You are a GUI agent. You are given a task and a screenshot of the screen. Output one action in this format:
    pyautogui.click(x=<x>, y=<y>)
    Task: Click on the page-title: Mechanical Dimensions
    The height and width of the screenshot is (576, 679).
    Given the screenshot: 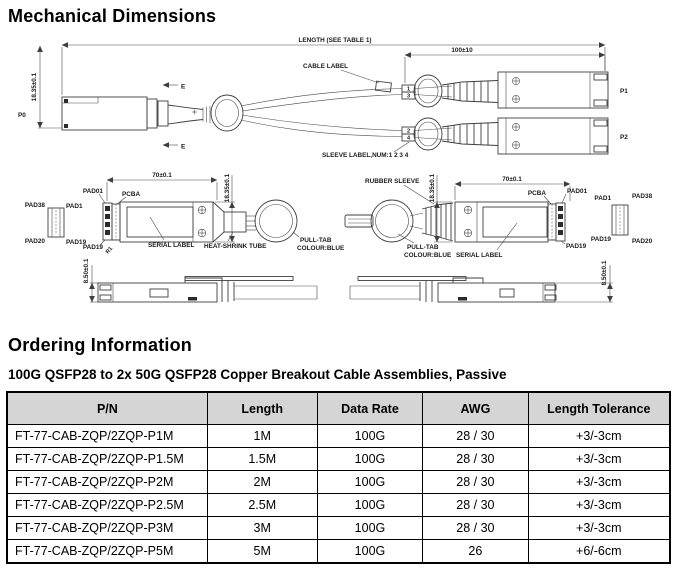 What is the action you would take?
    pyautogui.click(x=112, y=16)
    